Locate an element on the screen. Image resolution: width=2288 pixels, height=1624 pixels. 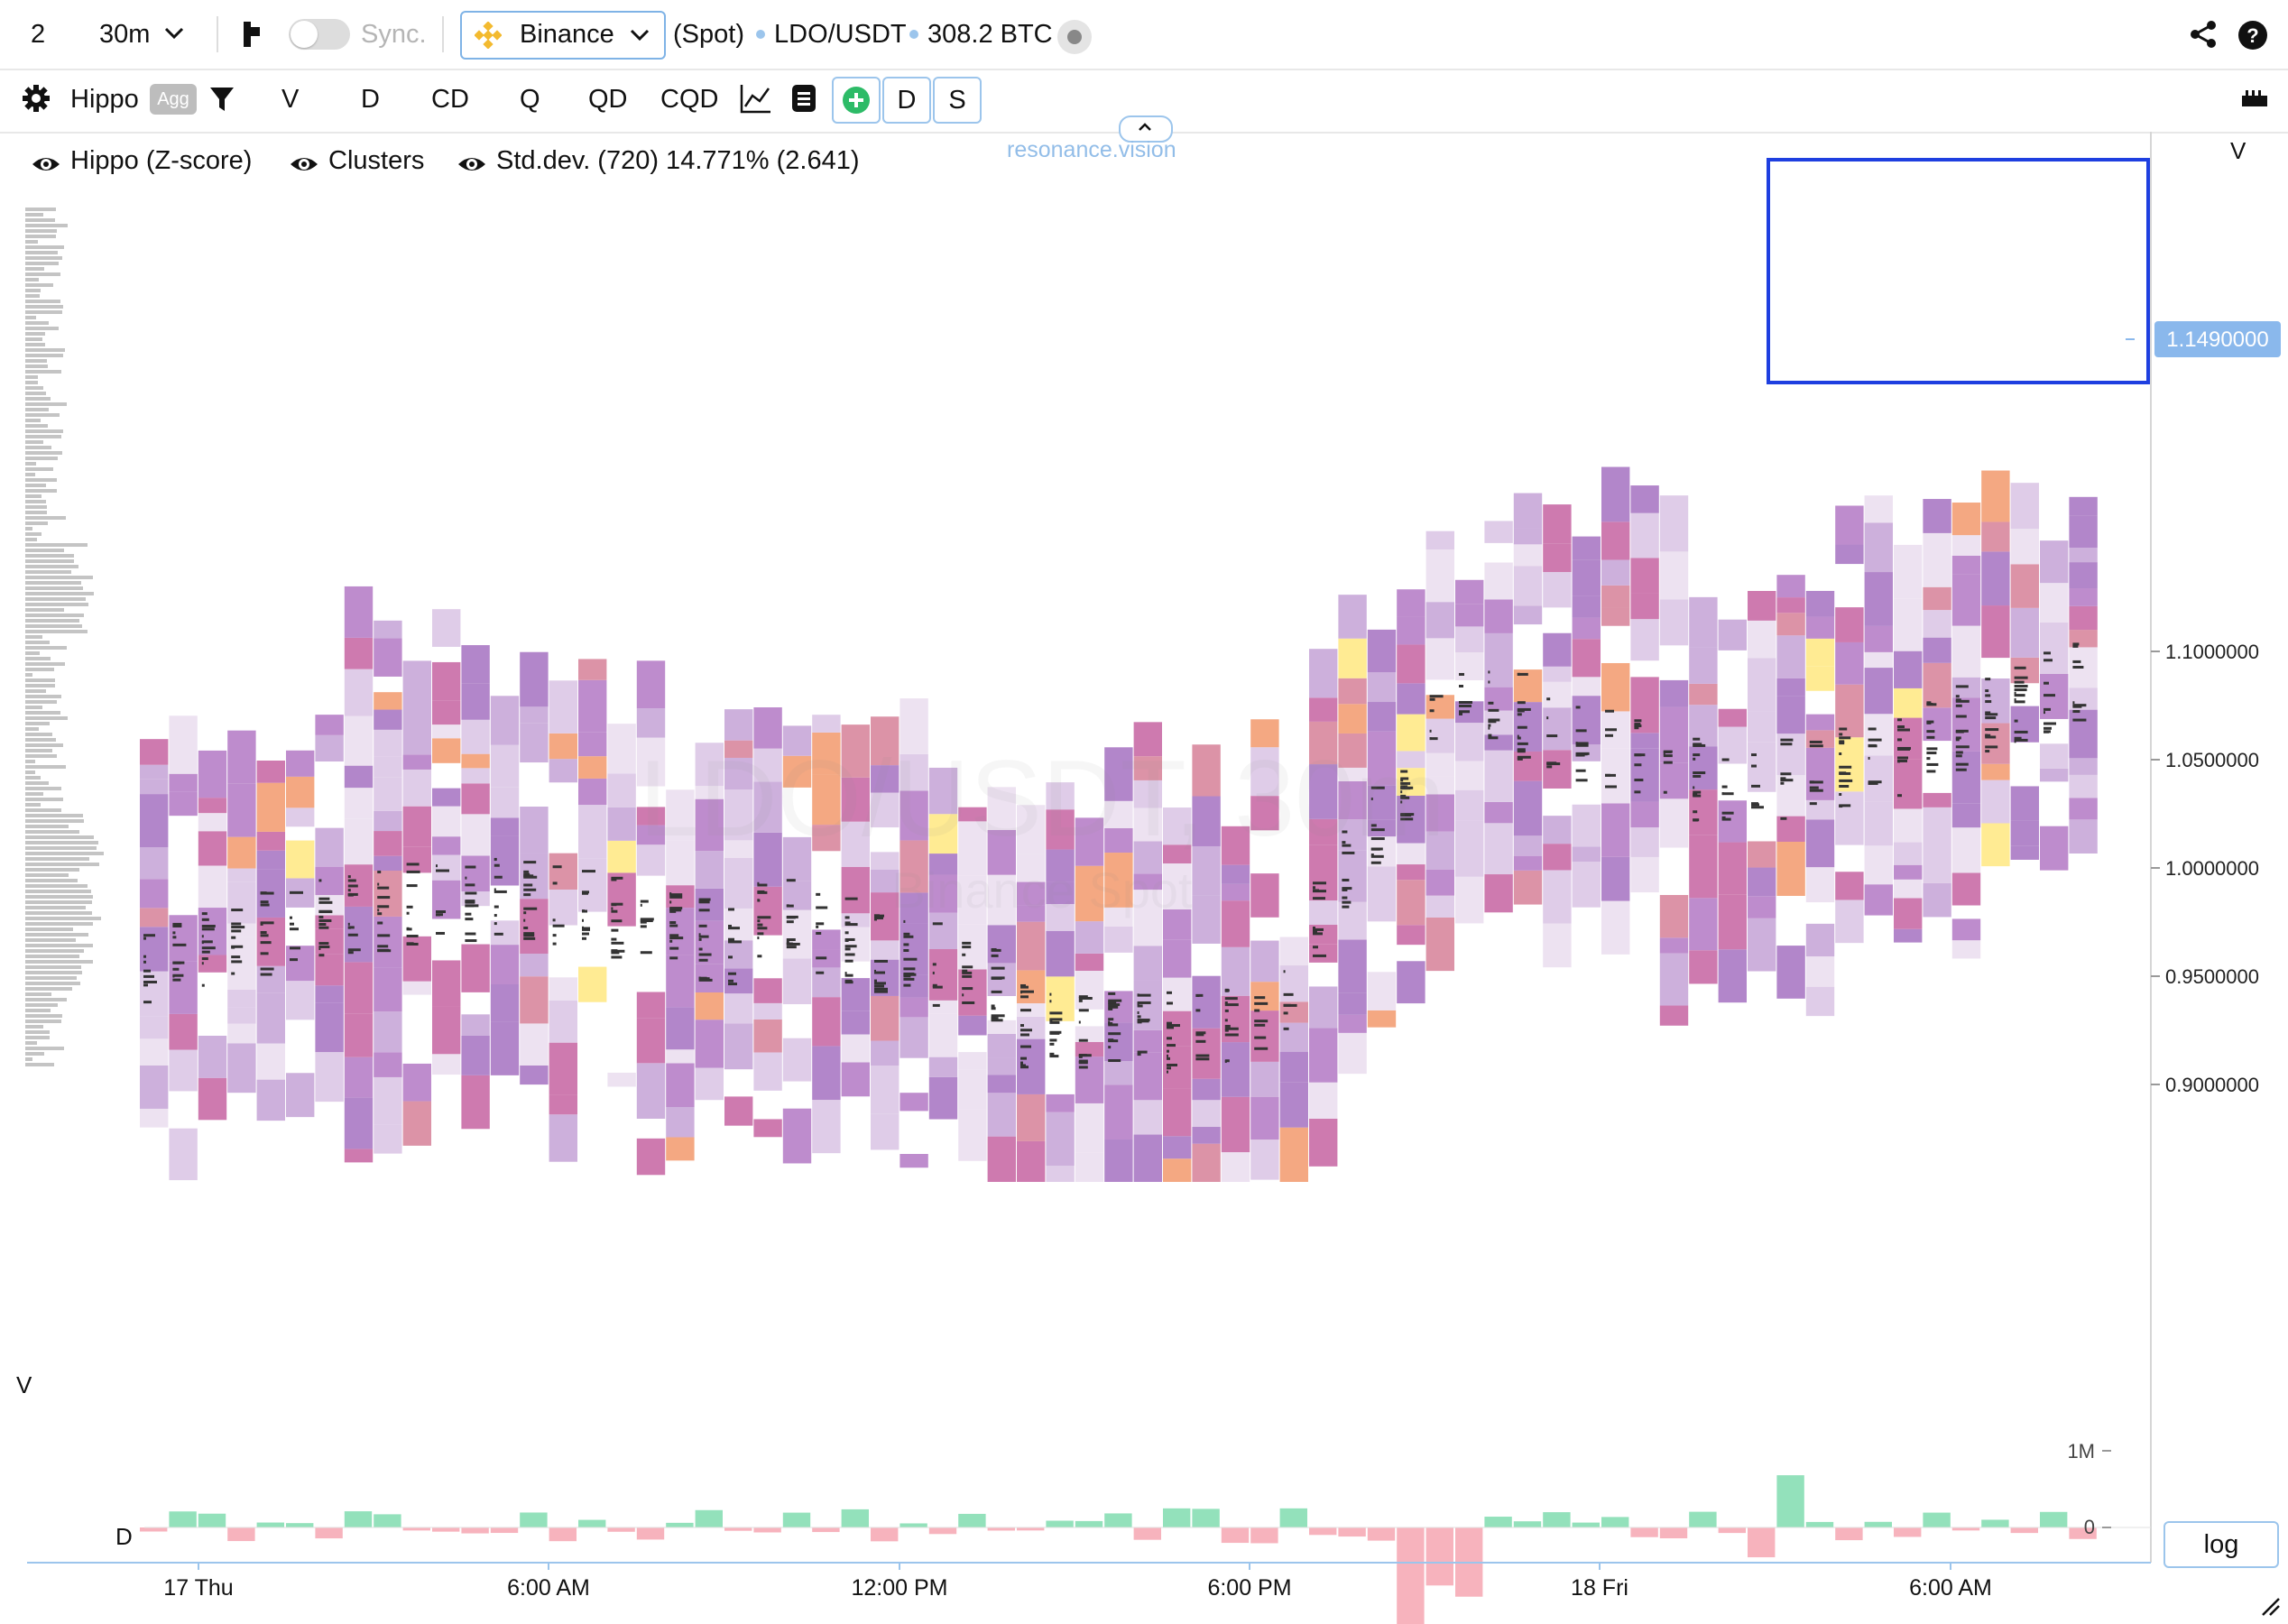
gear-icon is located at coordinates (36, 99).